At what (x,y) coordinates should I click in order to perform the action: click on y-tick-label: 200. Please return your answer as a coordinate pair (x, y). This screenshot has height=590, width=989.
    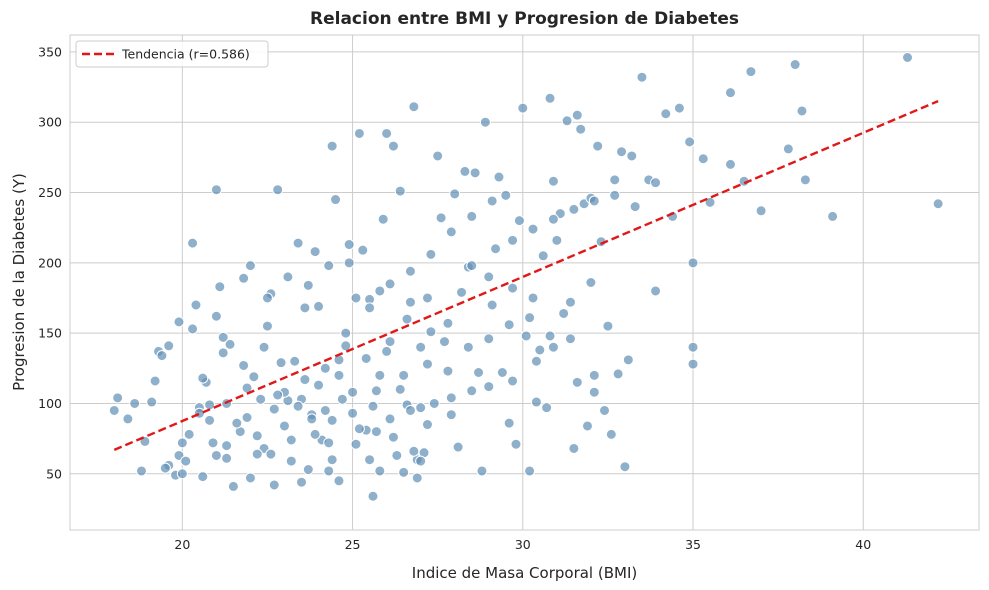
    Looking at the image, I should click on (50, 262).